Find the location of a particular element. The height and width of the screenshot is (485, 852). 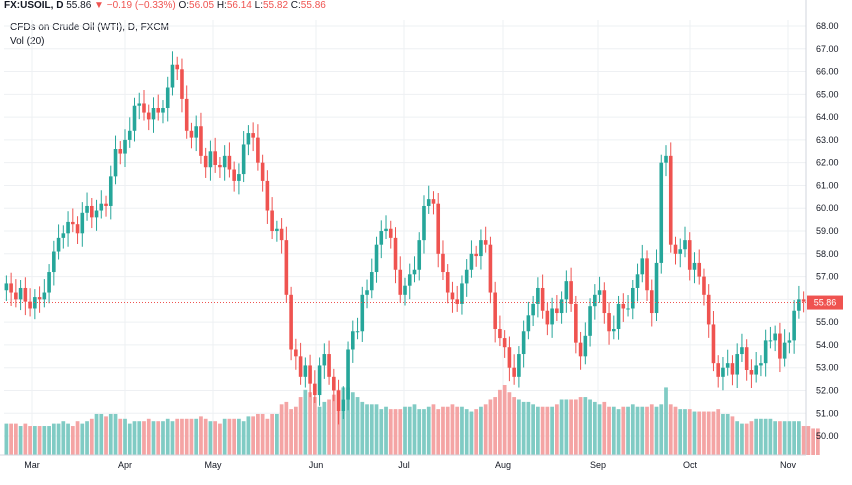

high-label: H: is located at coordinates (221, 5).